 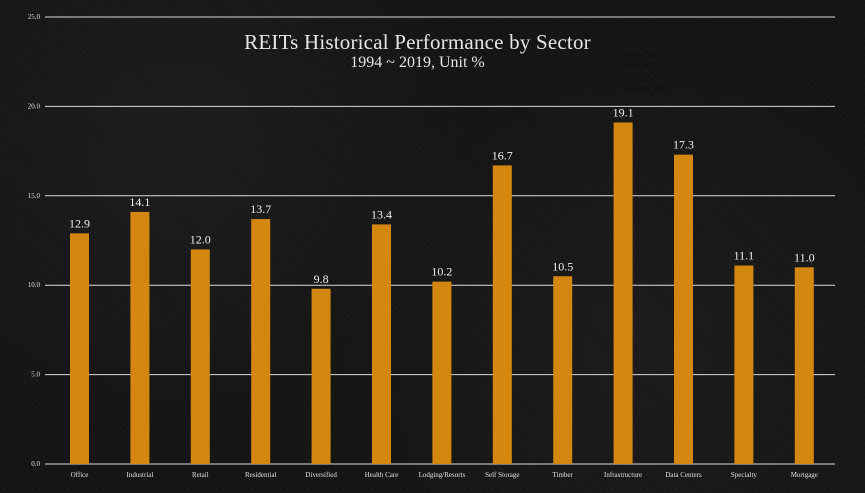 What do you see at coordinates (35, 464) in the screenshot?
I see `y-tick-label: 0.0` at bounding box center [35, 464].